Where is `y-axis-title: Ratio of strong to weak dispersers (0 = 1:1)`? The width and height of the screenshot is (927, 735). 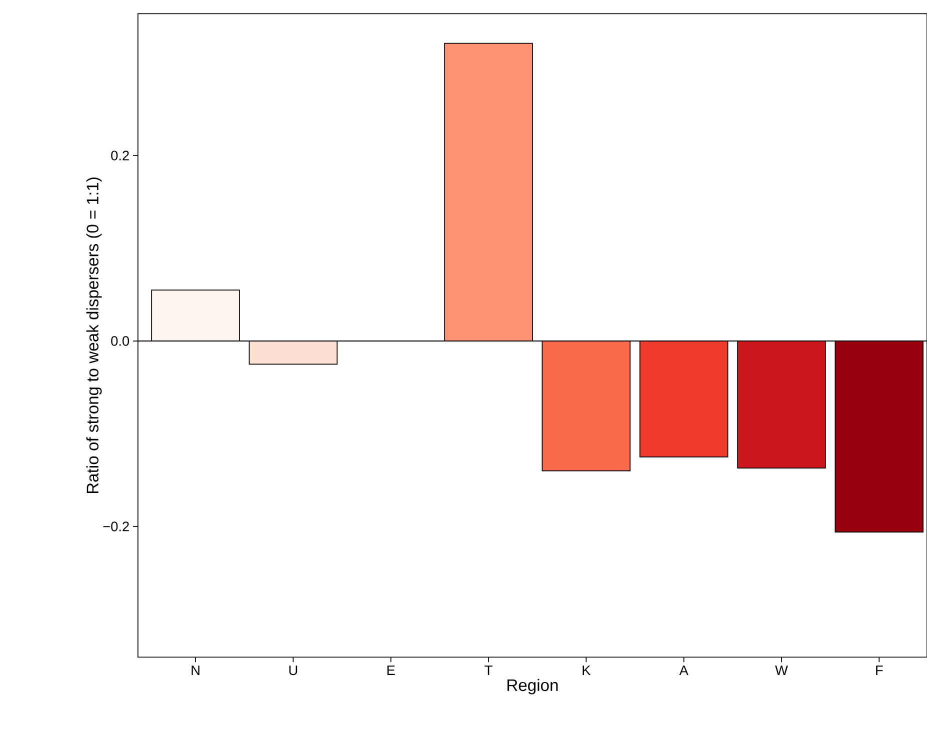 y-axis-title: Ratio of strong to weak dispersers (0 = 1:1) is located at coordinates (94, 335).